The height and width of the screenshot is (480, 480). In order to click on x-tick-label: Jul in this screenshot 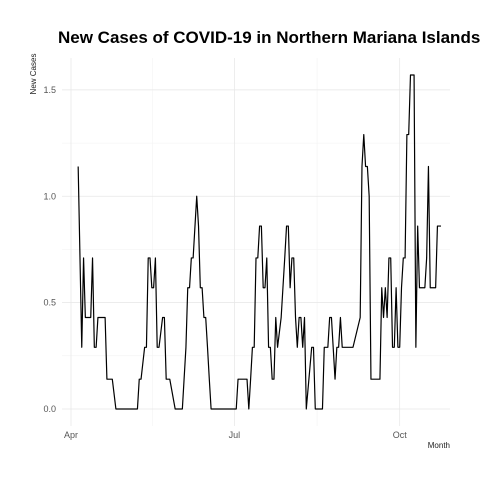, I will do `click(235, 435)`.